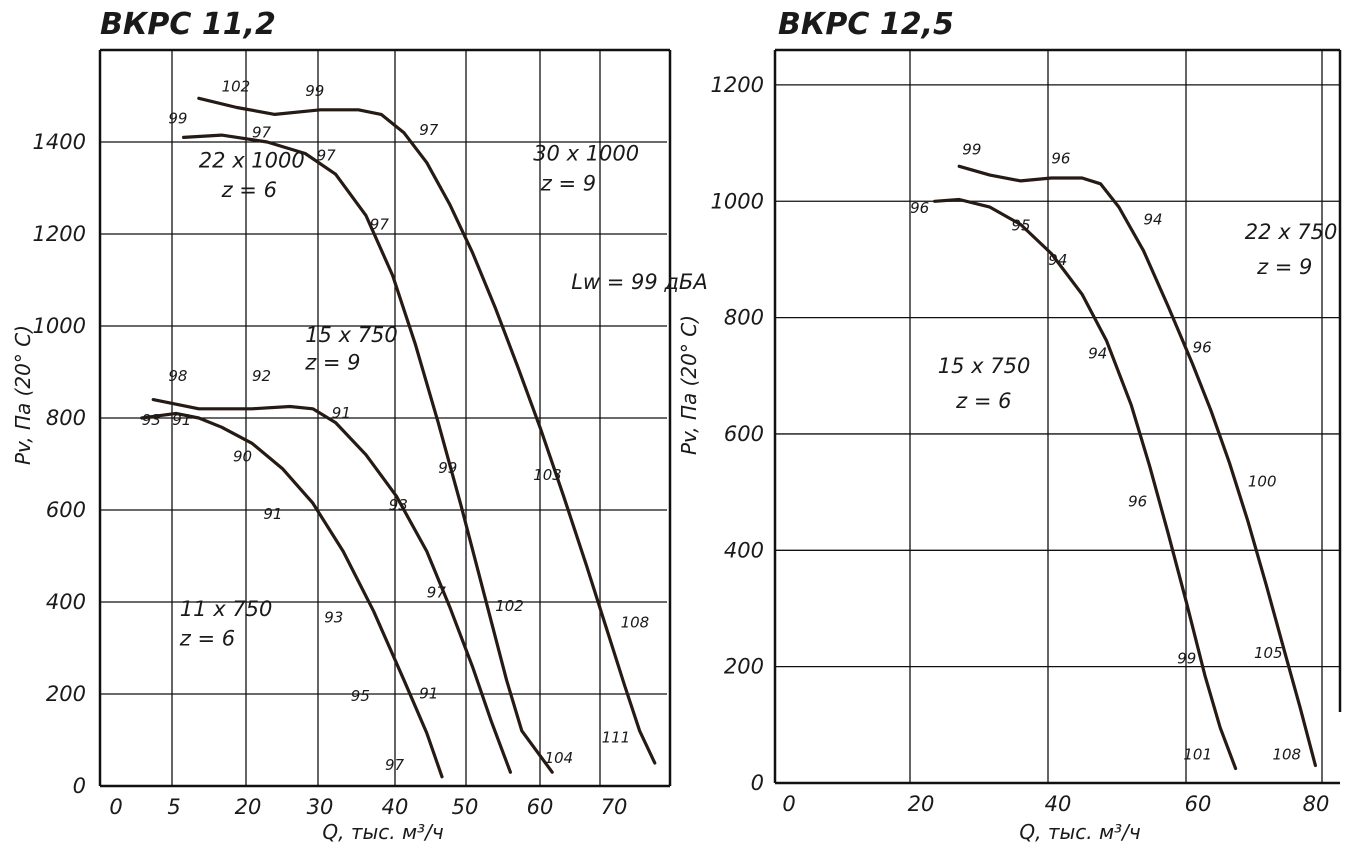  What do you see at coordinates (242, 457) in the screenshot?
I see `noise-level-label: 90` at bounding box center [242, 457].